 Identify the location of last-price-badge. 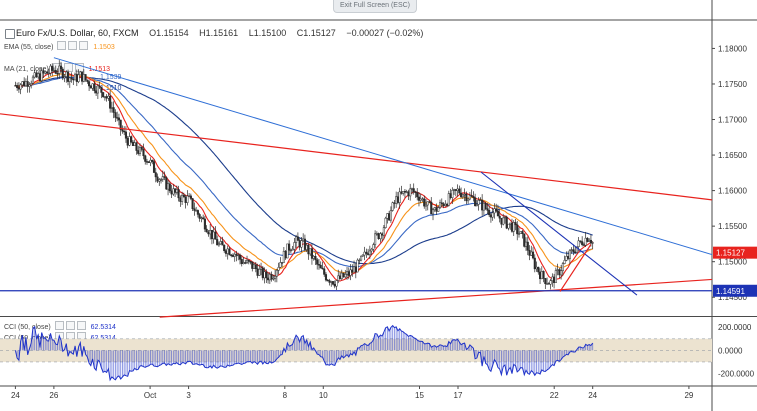
(735, 252).